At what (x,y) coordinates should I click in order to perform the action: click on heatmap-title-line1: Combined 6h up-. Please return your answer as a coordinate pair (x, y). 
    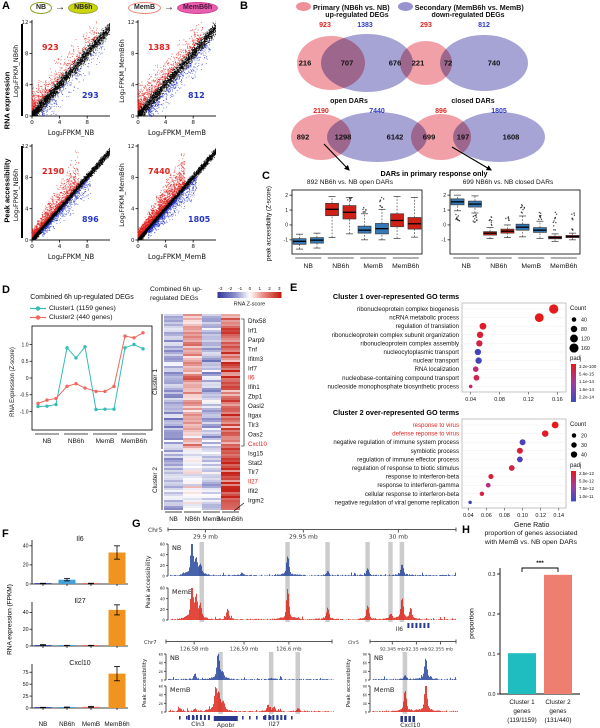
    Looking at the image, I should click on (176, 289).